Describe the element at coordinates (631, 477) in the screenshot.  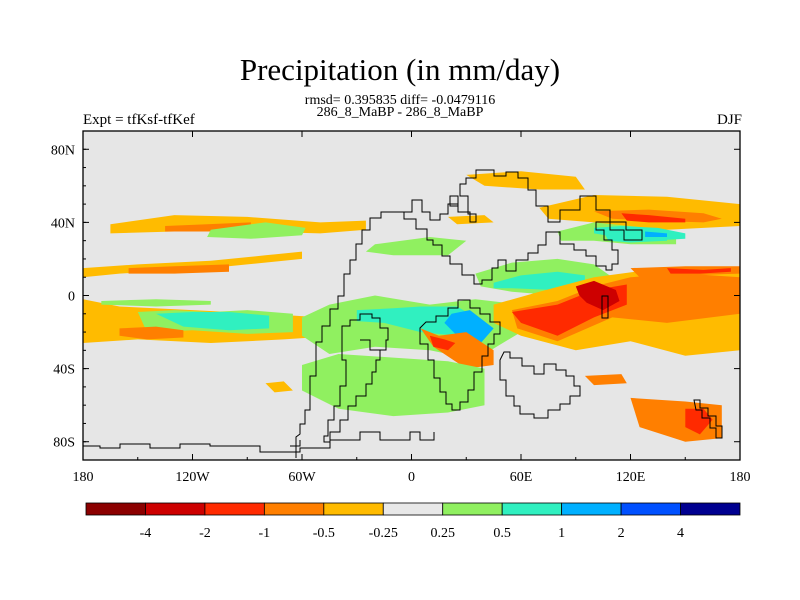
I see `x-tick-label: 120E` at that location.